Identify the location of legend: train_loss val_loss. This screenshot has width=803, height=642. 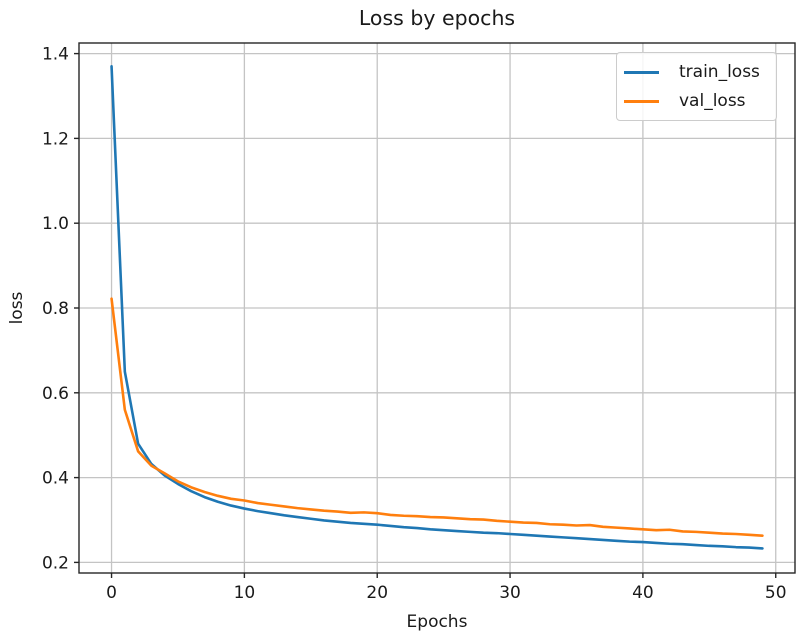
(696, 86).